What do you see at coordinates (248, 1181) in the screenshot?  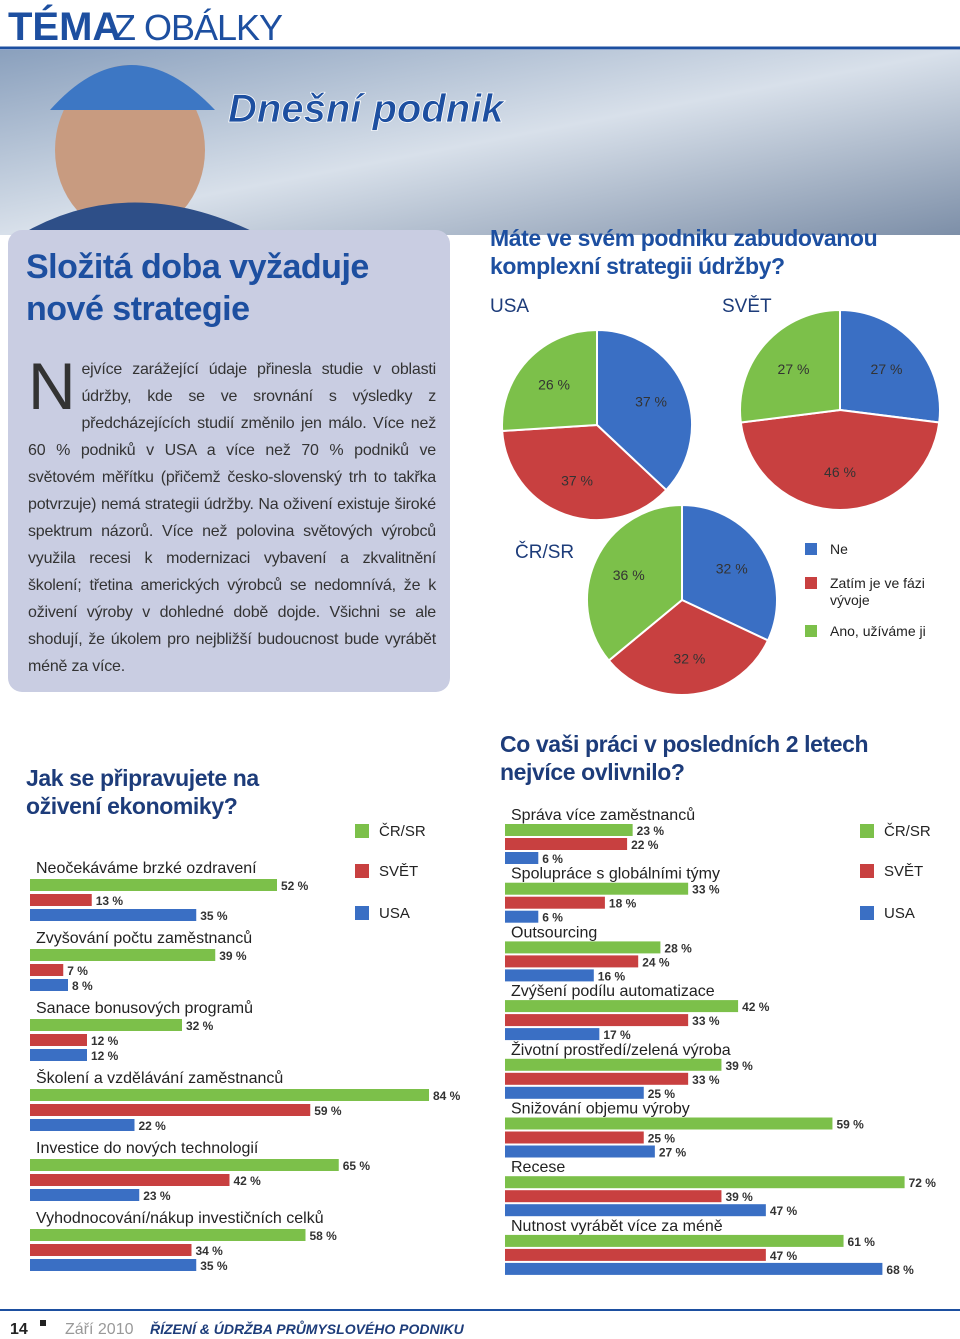 I see `bar-value-label: 42 %` at bounding box center [248, 1181].